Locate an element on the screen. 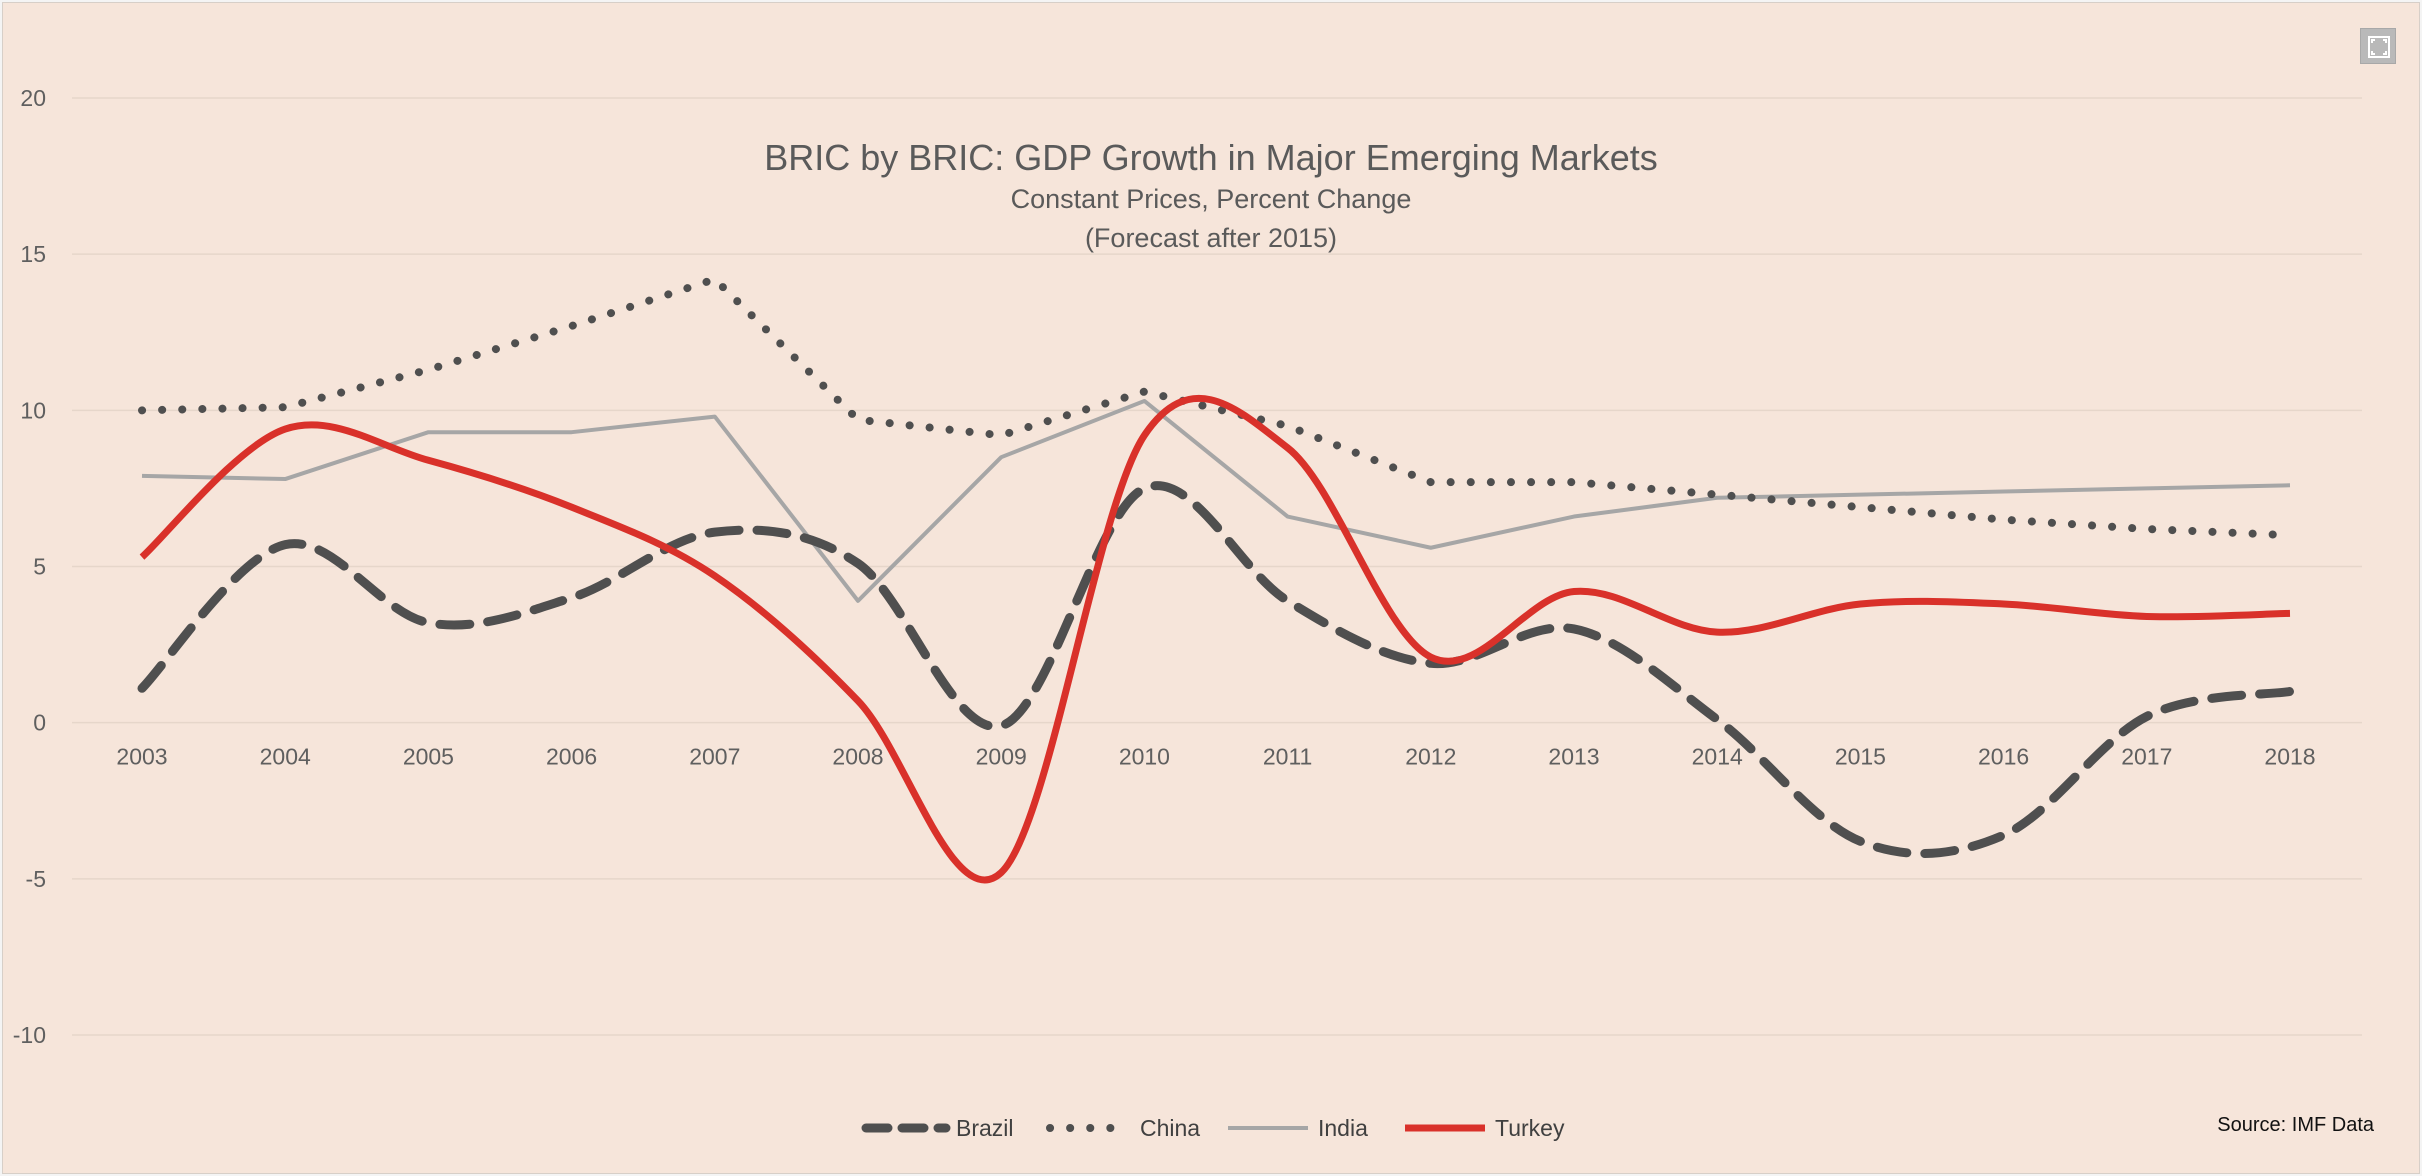 The image size is (2422, 1176). expand-button is located at coordinates (2378, 46).